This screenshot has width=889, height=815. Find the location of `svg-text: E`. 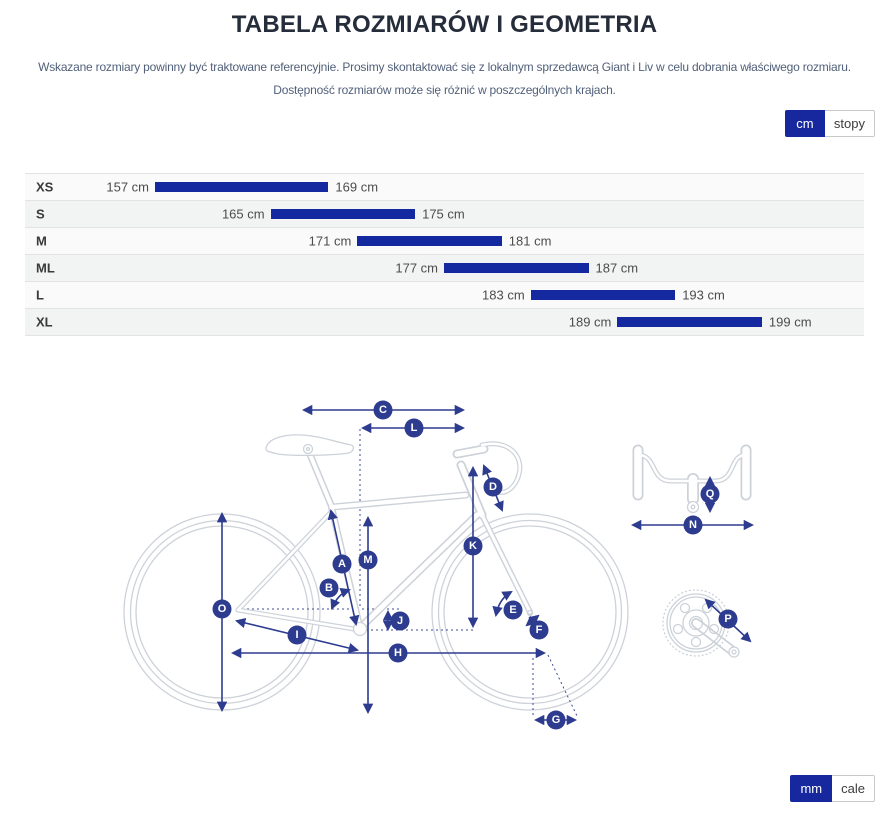

svg-text: E is located at coordinates (512, 610).